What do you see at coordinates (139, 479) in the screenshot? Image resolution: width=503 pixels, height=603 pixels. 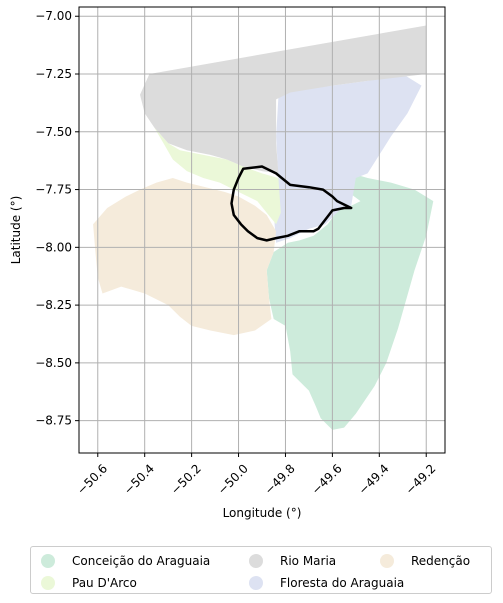 I see `x-tick-label: −50.4` at bounding box center [139, 479].